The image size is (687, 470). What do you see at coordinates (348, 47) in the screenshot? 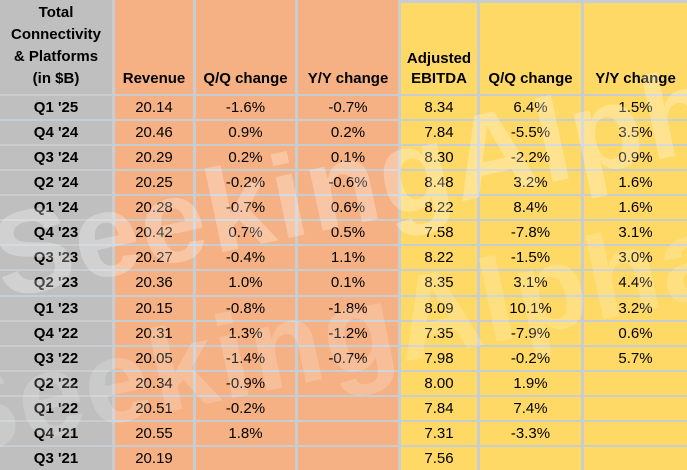
I see `col-header-revenue-yy: Y/Y change` at bounding box center [348, 47].